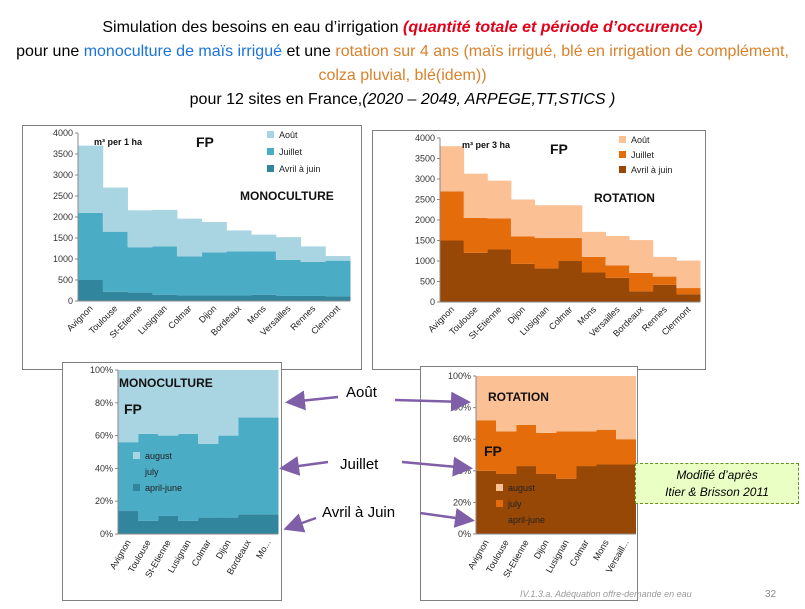 The width and height of the screenshot is (805, 609). What do you see at coordinates (626, 408) in the screenshot?
I see `area-segment-august-versailles` at bounding box center [626, 408].